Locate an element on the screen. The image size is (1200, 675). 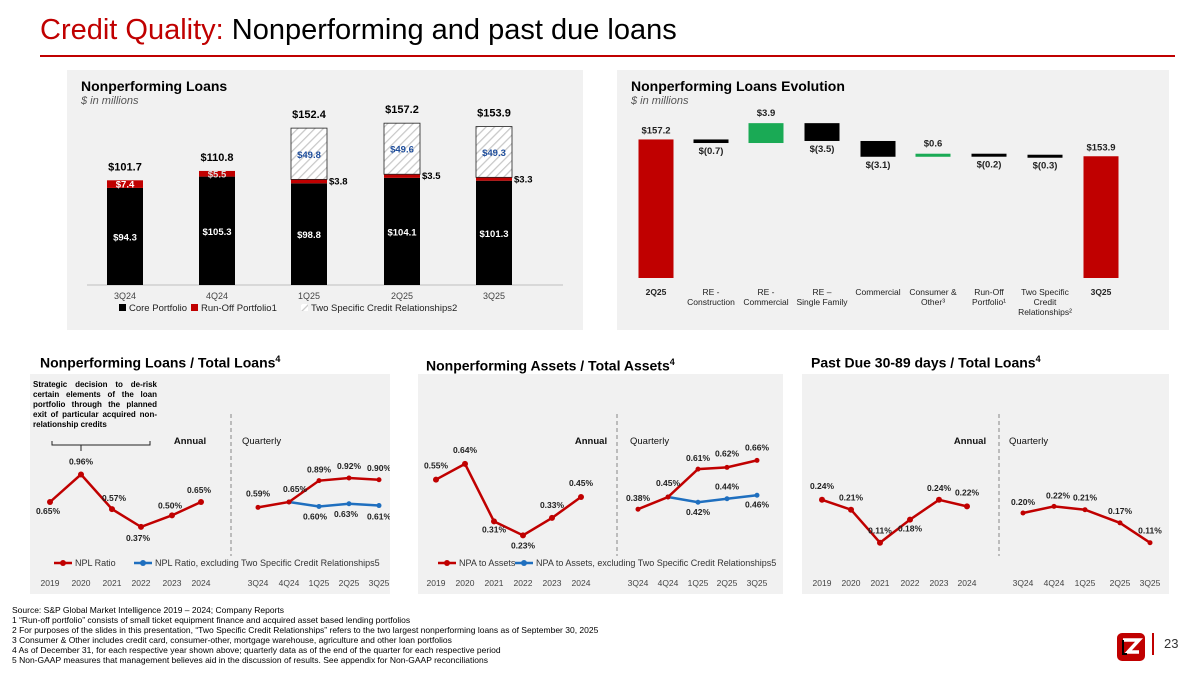
past-due-quarterly-value-label: 0.22% is located at coordinates (1058, 495).